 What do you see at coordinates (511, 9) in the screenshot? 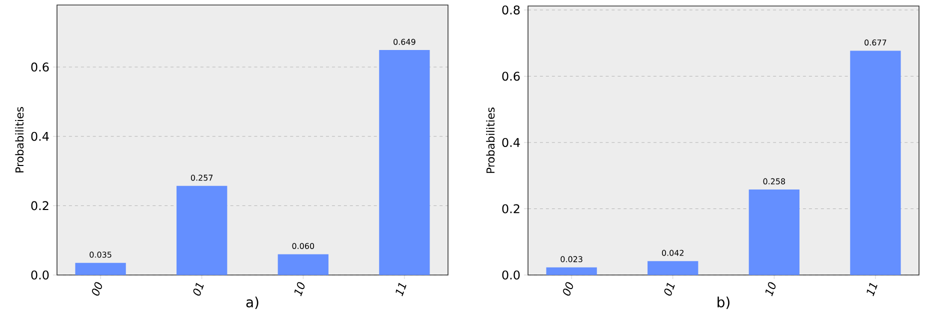
I see `y-tick-label: 0.8` at bounding box center [511, 9].